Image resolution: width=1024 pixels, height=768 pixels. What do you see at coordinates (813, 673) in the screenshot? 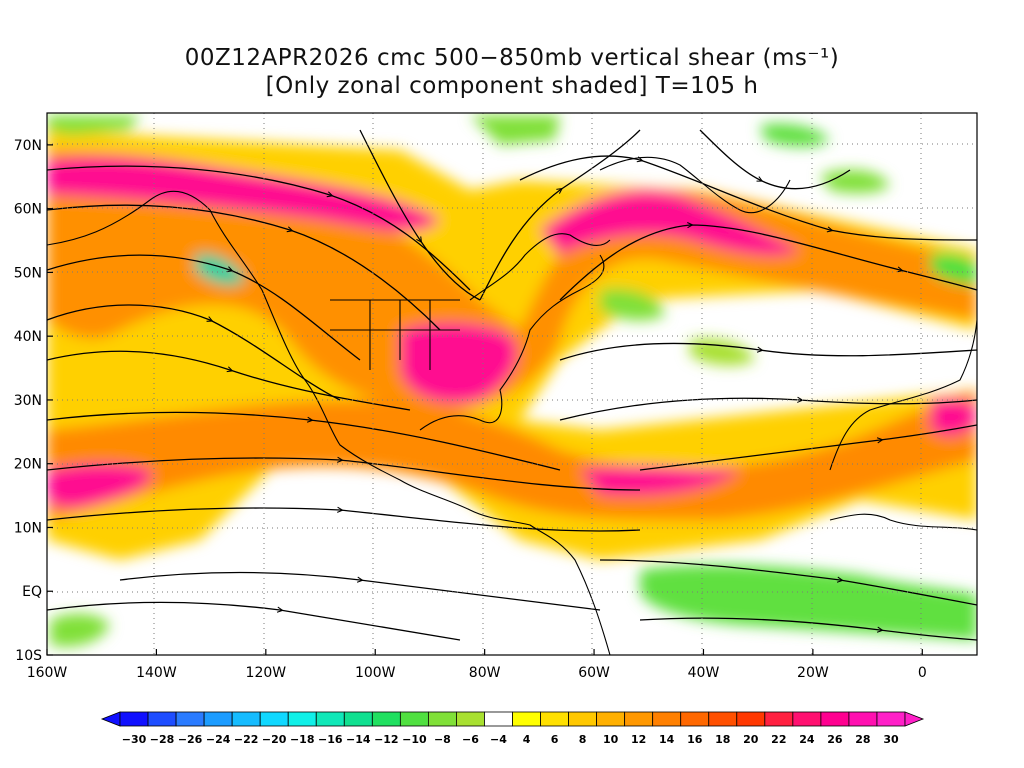
I see `lon-tick-label: 20W` at bounding box center [813, 673].